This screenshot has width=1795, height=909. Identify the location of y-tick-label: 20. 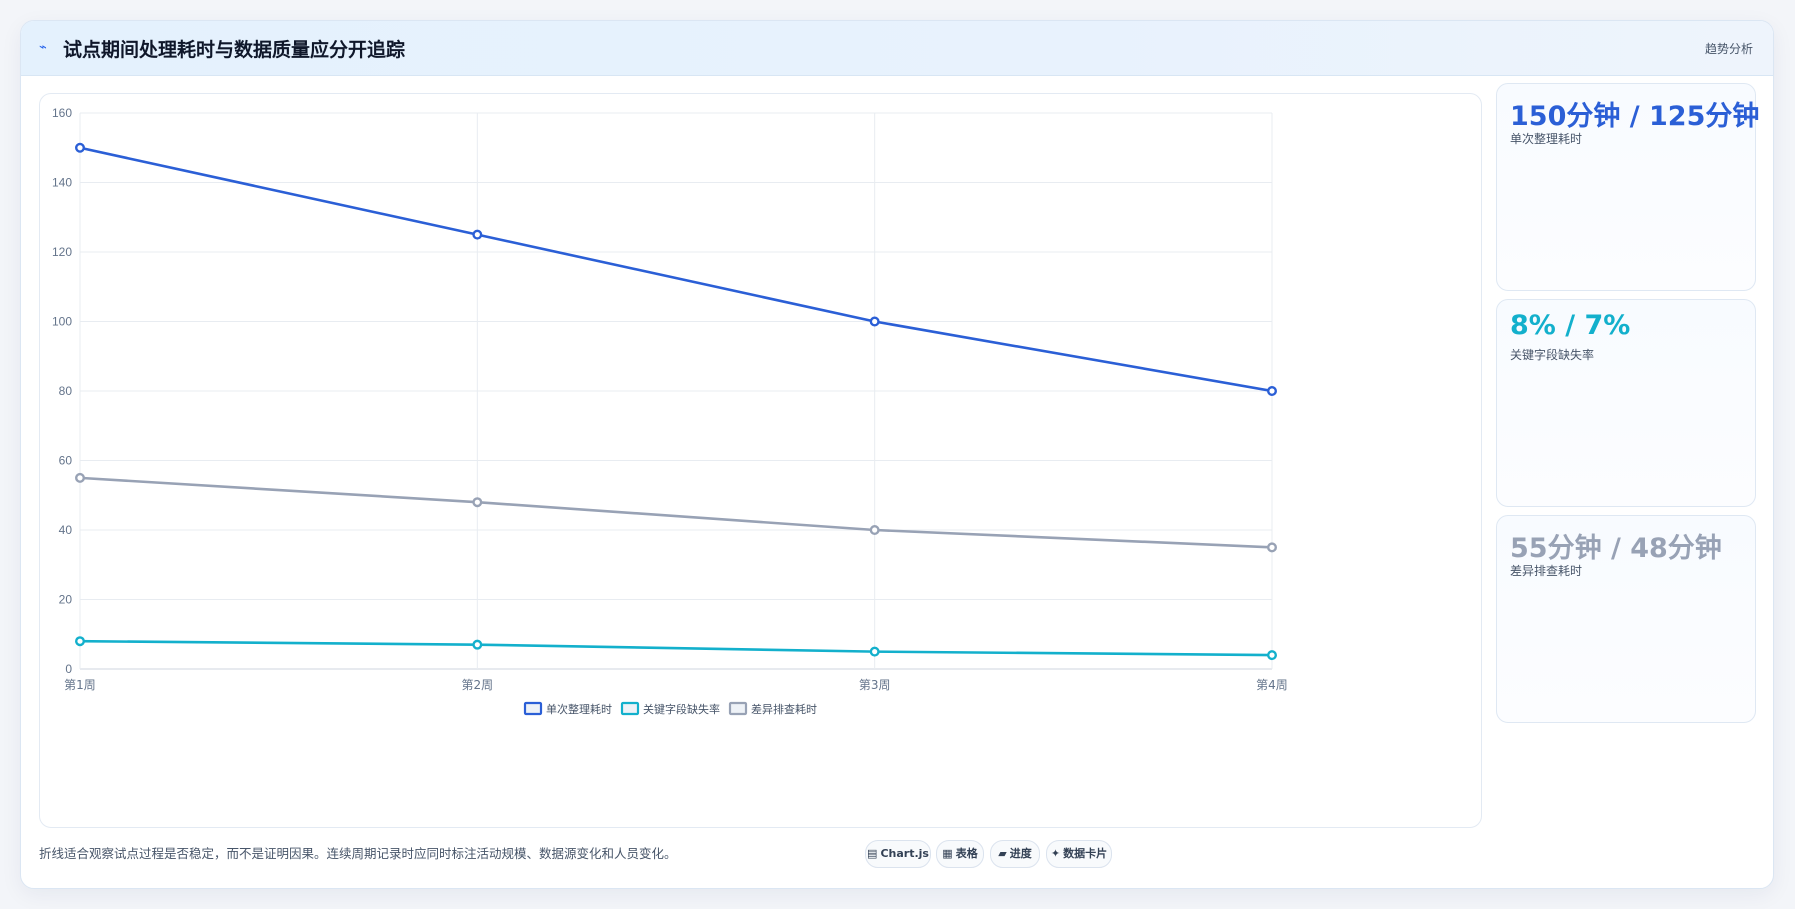
(66, 600).